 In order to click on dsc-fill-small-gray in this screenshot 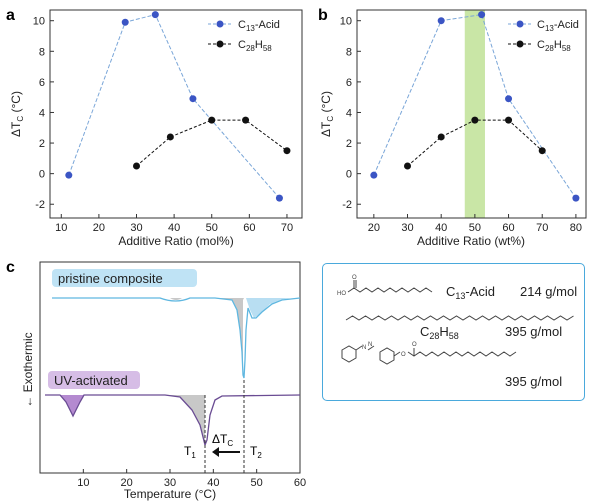, I will do `click(176, 299)`.